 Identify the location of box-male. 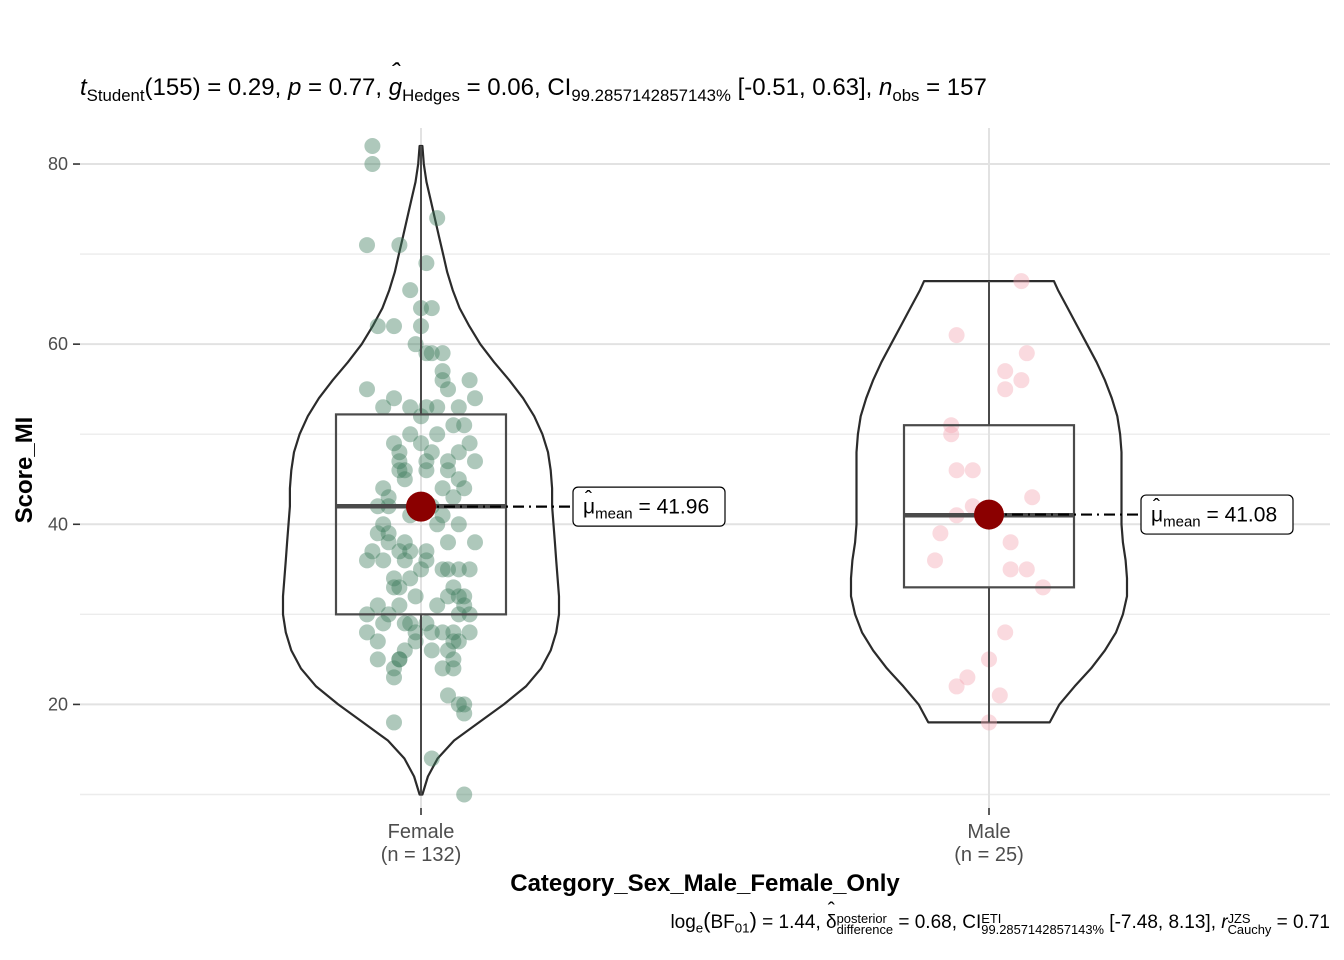
(989, 506).